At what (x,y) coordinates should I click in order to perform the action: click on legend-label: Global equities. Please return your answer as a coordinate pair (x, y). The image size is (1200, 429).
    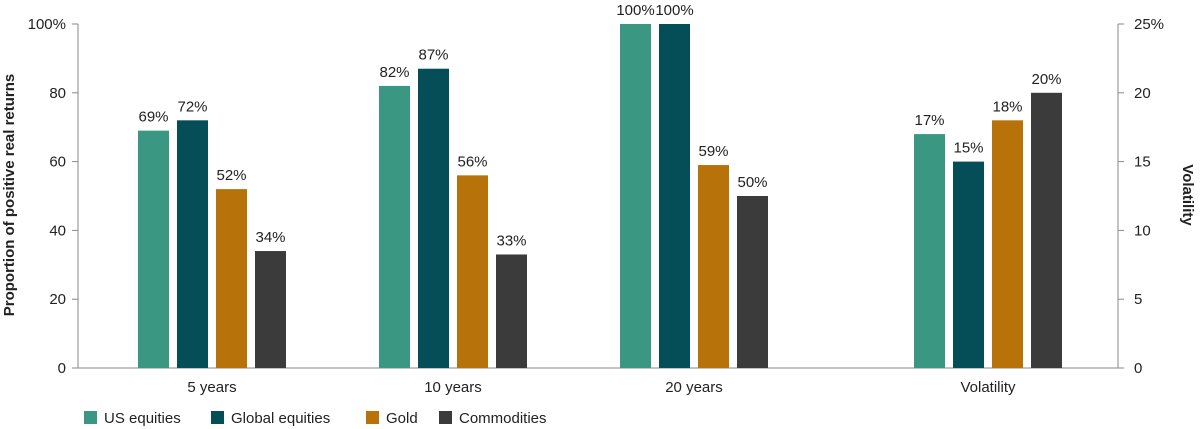
    Looking at the image, I should click on (280, 418).